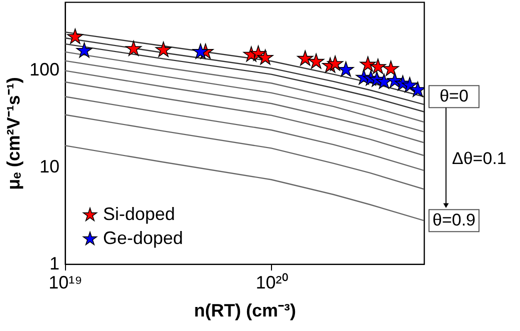 Image resolution: width=520 pixels, height=331 pixels. I want to click on x-tick-label: 10¹⁹, so click(65, 282).